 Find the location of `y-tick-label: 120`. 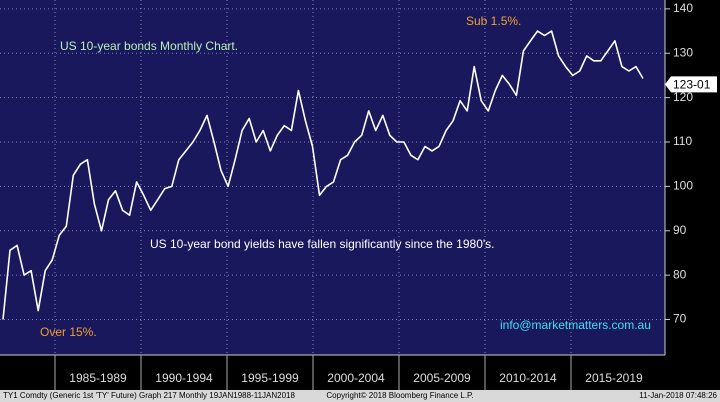

y-tick-label: 120 is located at coordinates (683, 97).